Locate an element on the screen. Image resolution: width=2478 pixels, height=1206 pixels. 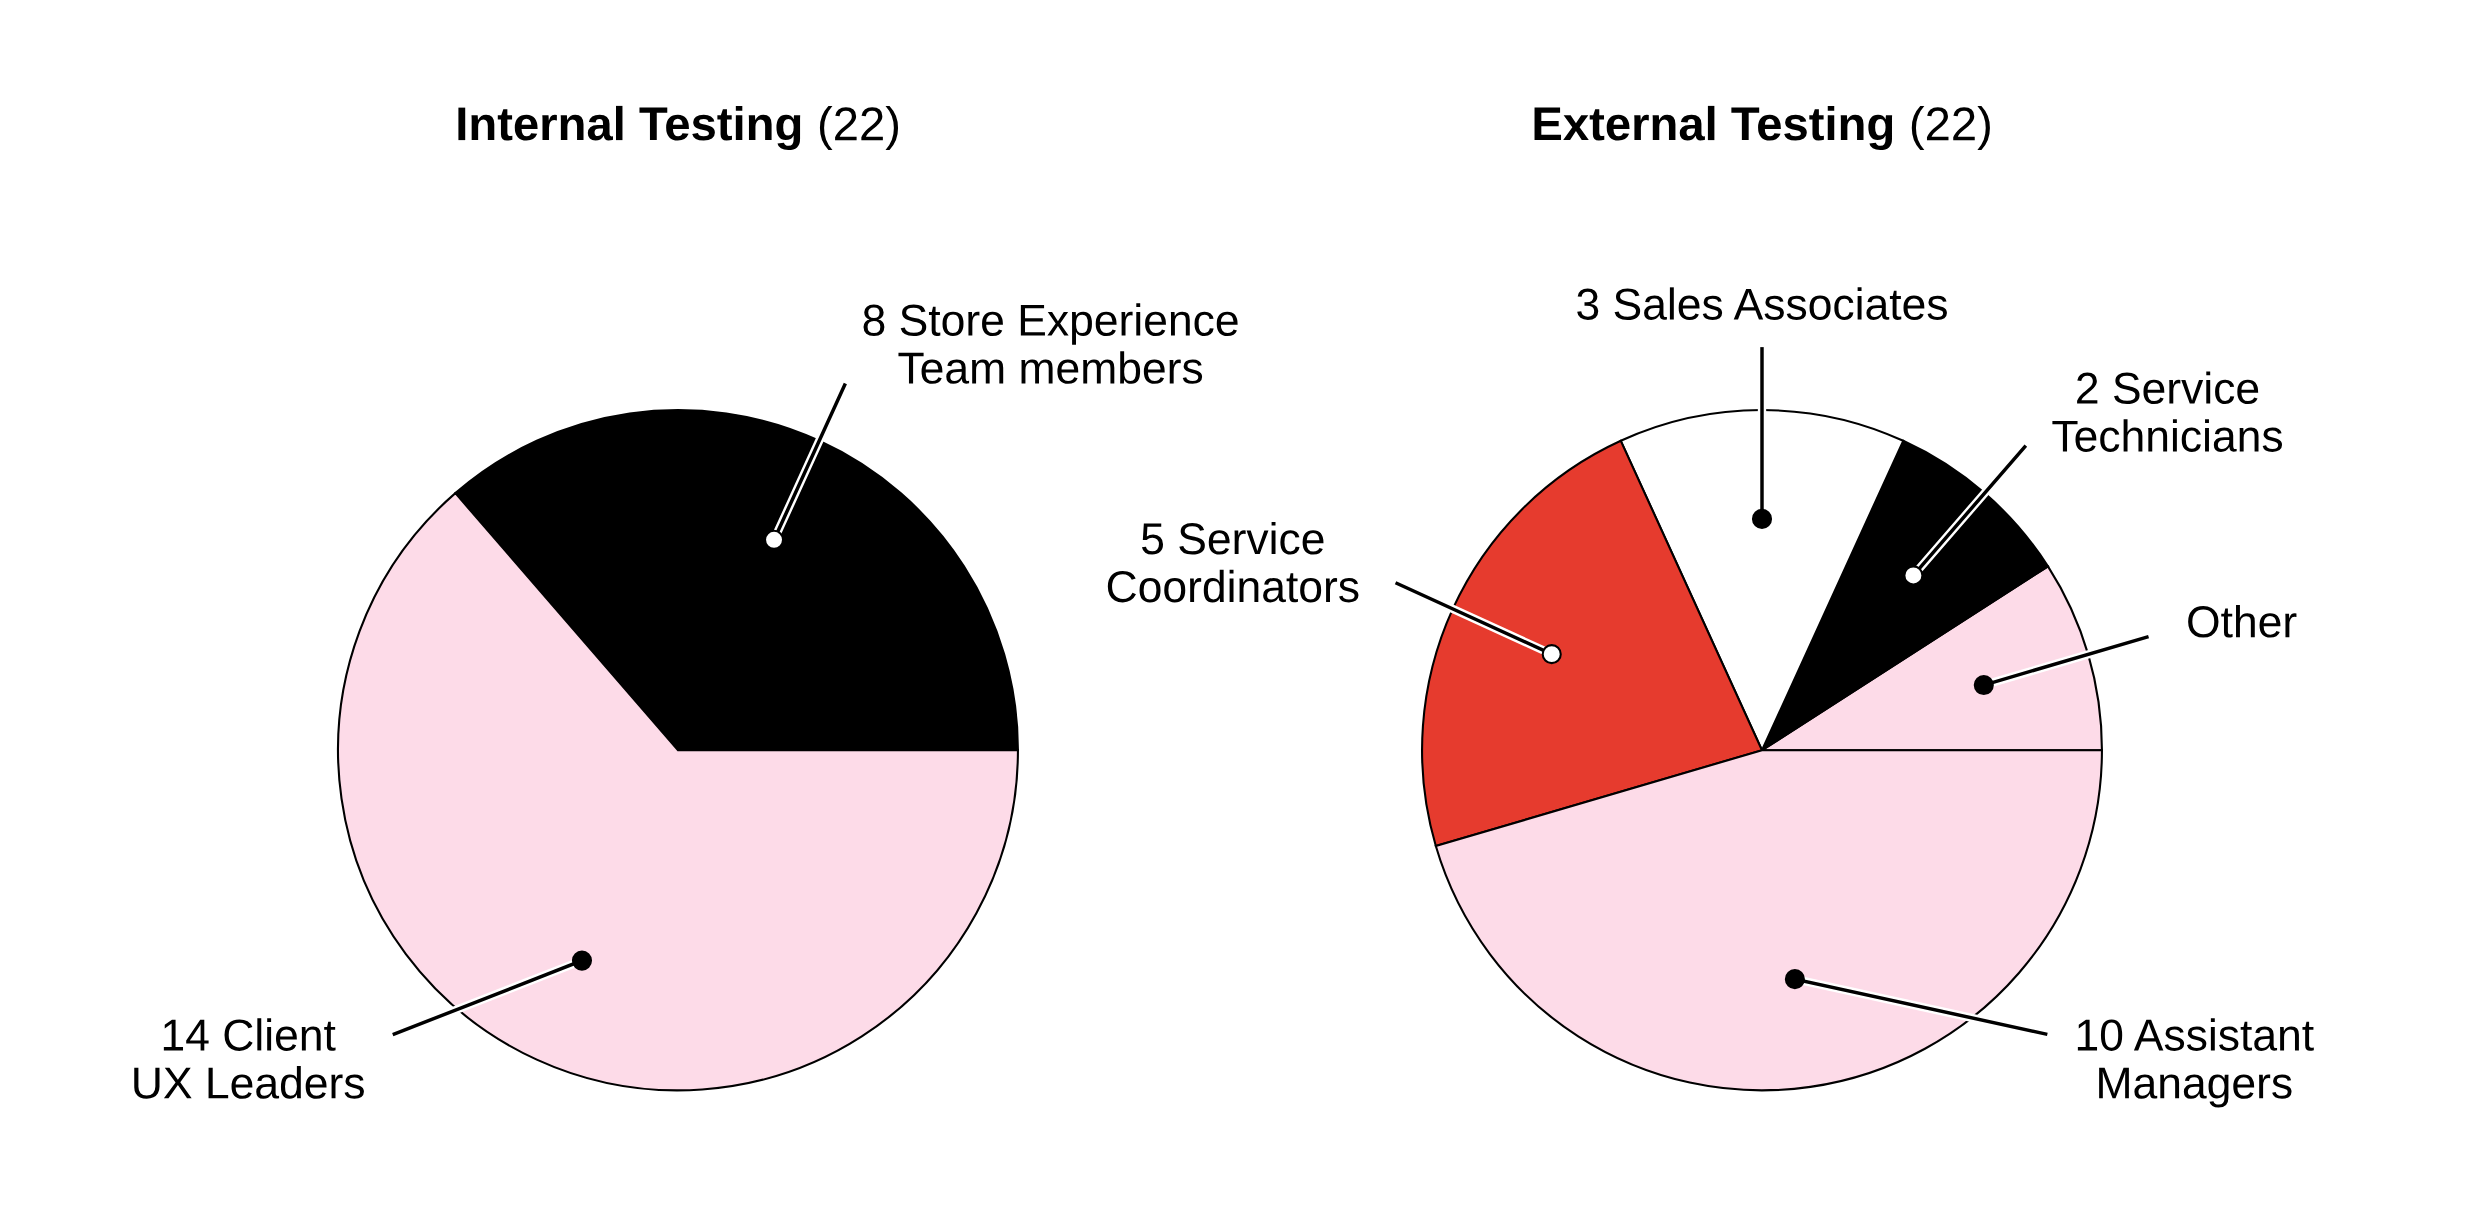
chart-title: External Testing (22) is located at coordinates (1762, 128).